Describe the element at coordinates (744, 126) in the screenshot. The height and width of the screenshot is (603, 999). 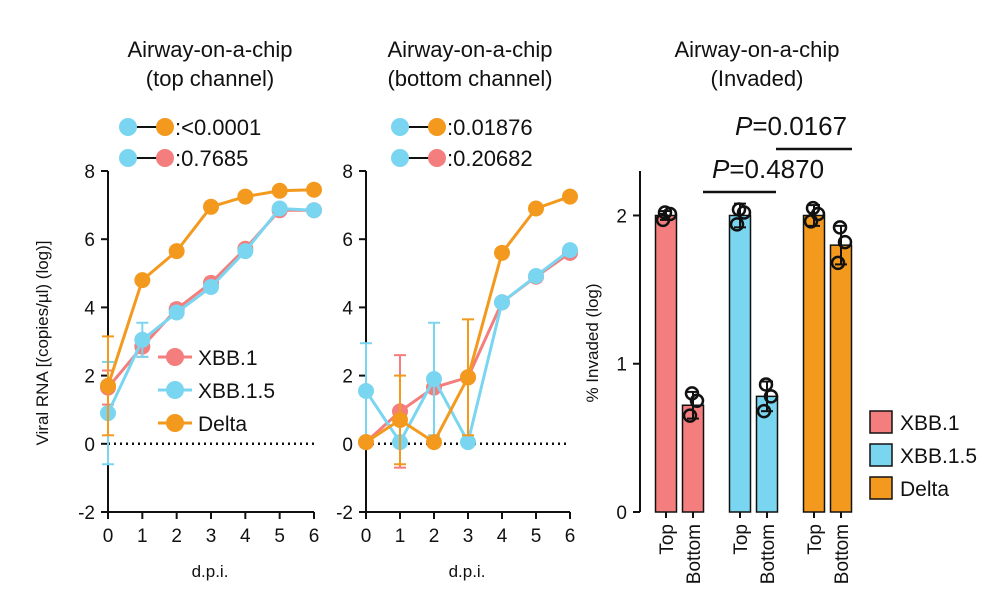
I see `p-symbol: P` at that location.